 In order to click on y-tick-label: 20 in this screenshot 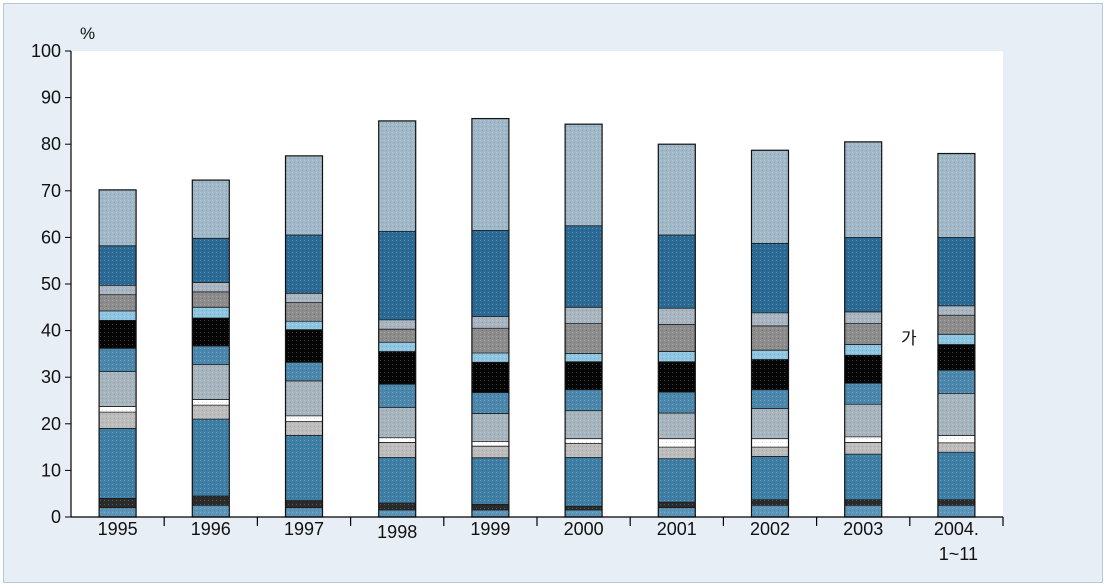, I will do `click(51, 424)`.